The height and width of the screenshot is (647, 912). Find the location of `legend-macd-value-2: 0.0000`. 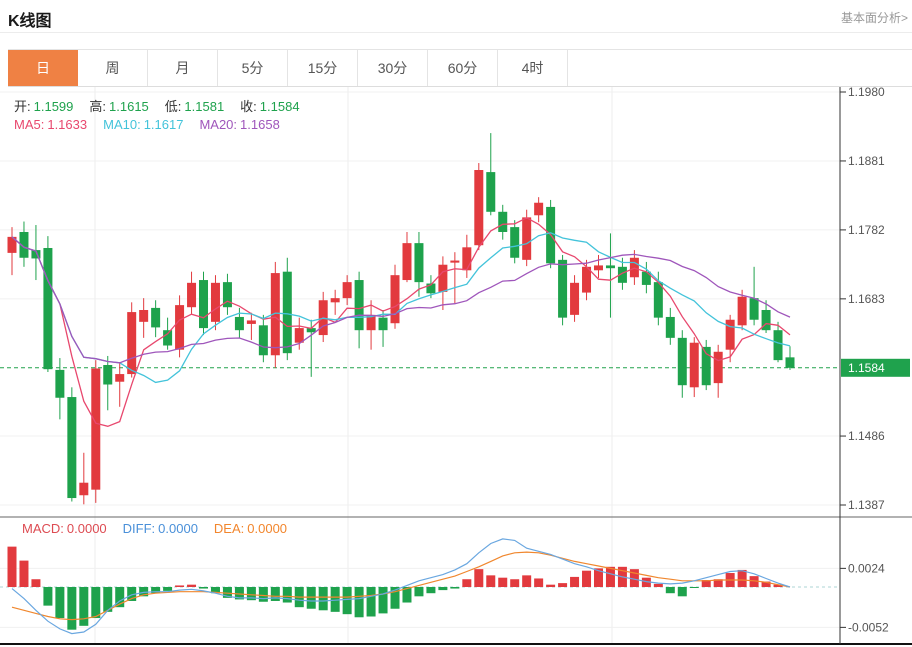

legend-macd-value-2: 0.0000 is located at coordinates (267, 528).